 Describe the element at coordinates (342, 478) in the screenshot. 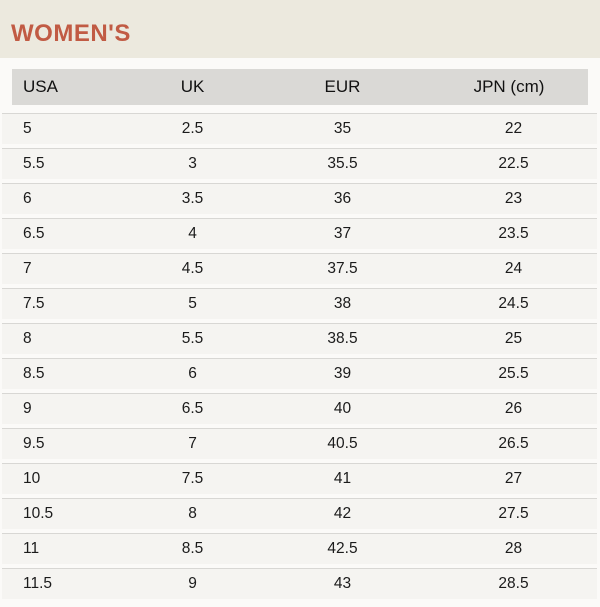

I see `cell-eur: 41` at that location.